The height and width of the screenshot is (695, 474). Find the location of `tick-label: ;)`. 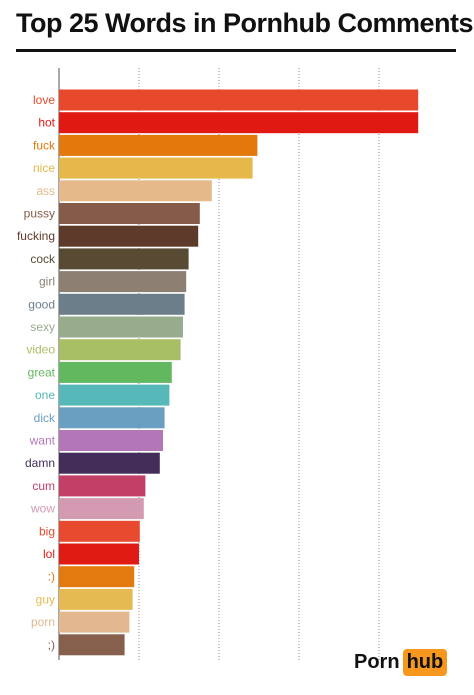

tick-label: ;) is located at coordinates (51, 645).